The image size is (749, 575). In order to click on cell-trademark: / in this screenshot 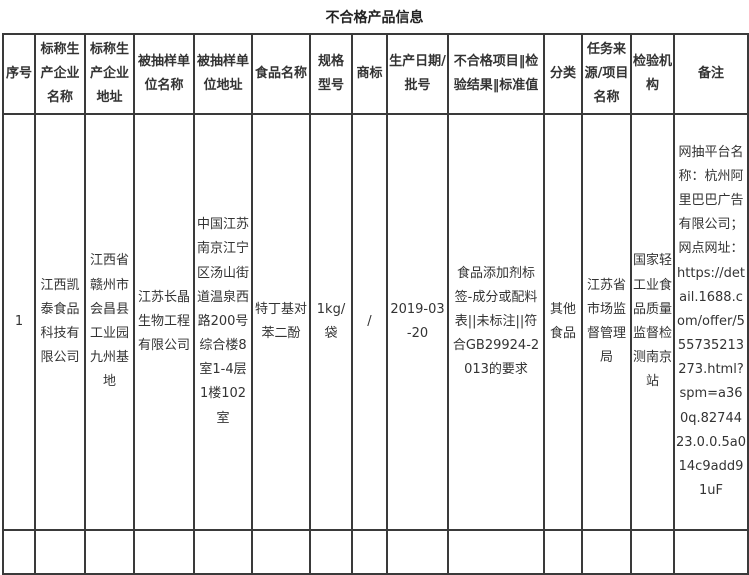, I will do `click(369, 322)`.